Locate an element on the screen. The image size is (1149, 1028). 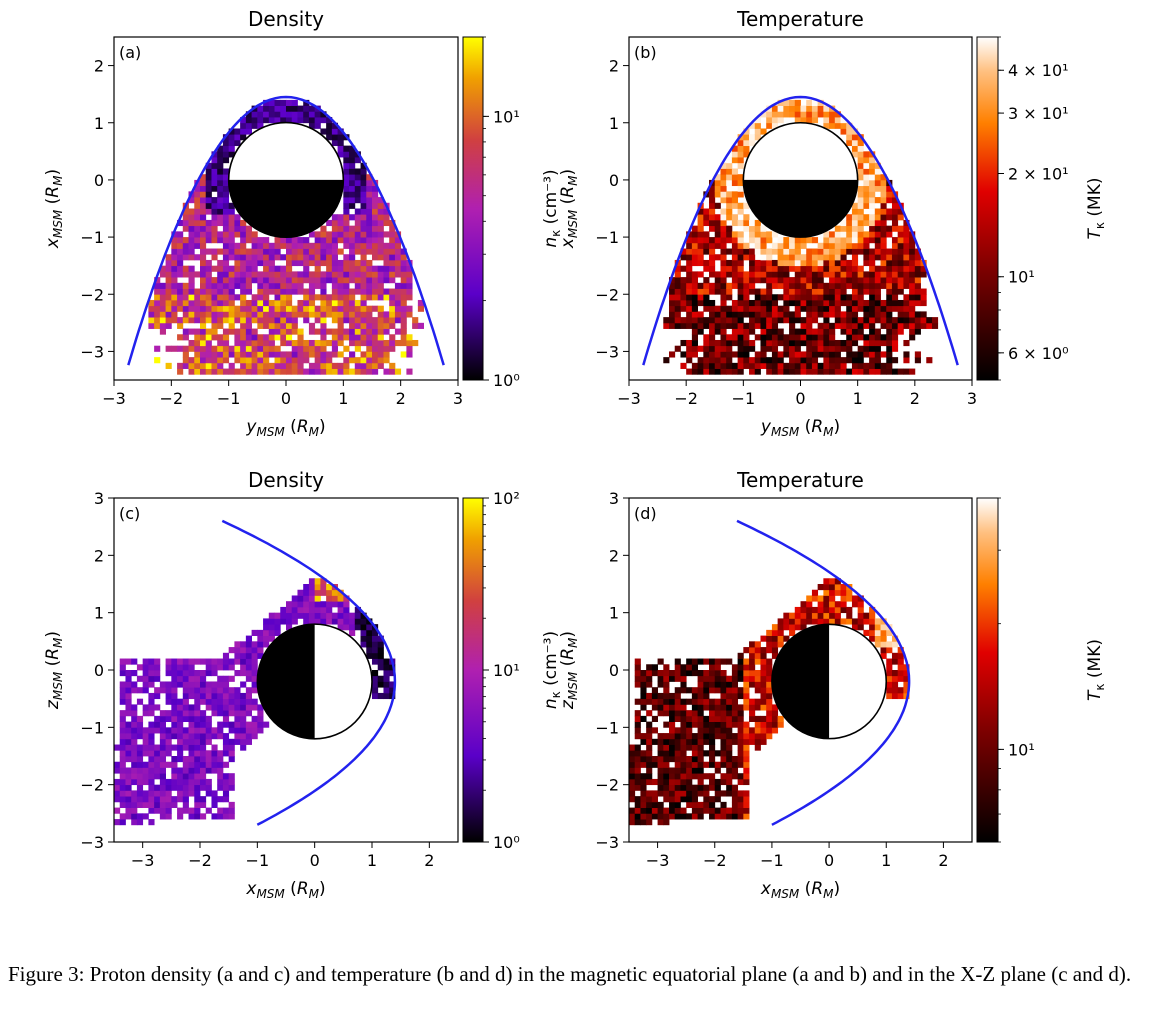
planet-night-side is located at coordinates (286, 208).